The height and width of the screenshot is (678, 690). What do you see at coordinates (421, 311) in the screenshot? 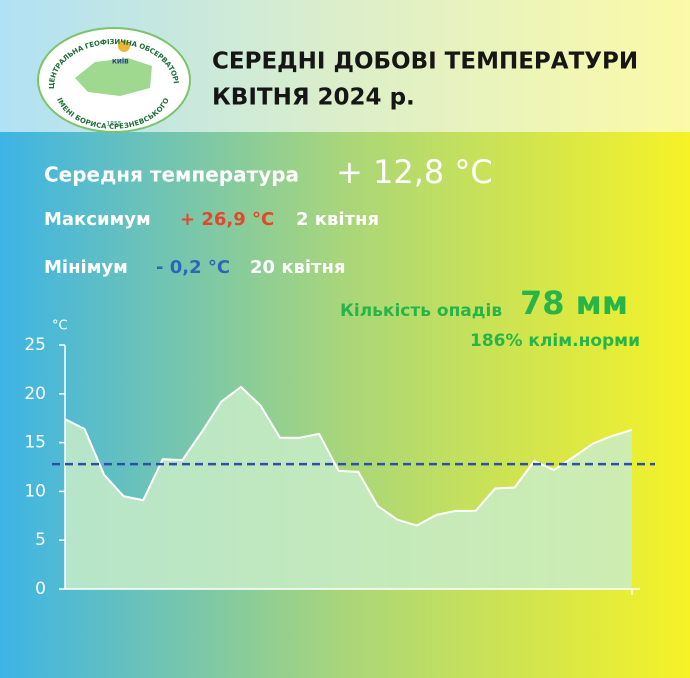
I see `precip-label: Кількість опадів` at bounding box center [421, 311].